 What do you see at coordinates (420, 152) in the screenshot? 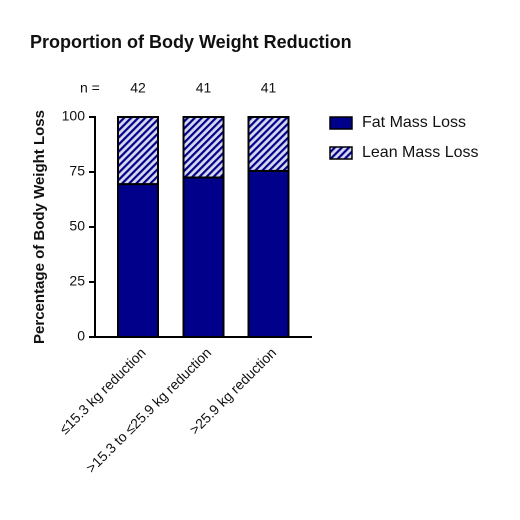
I see `legend-label: Lean Mass Loss` at bounding box center [420, 152].